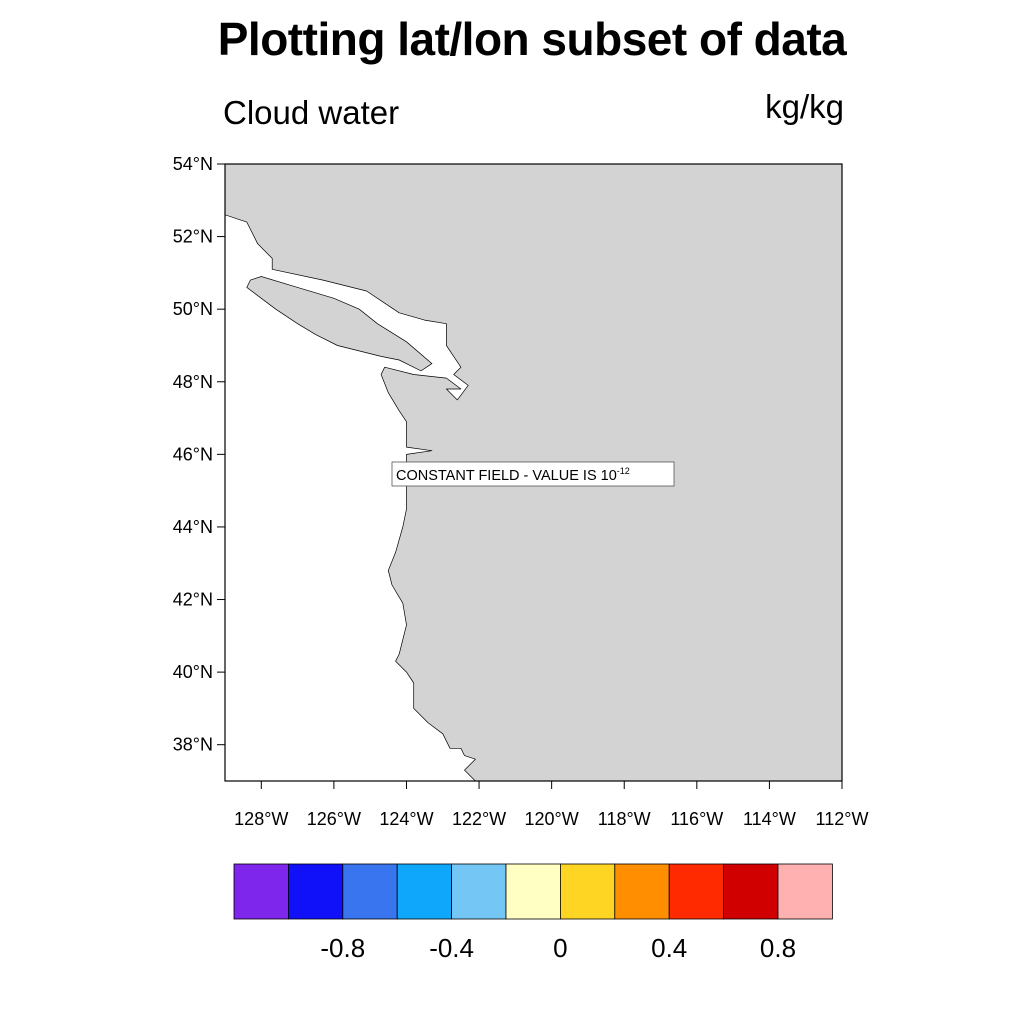 The image size is (1024, 1024). What do you see at coordinates (623, 471) in the screenshot?
I see `annotation-exponent: -12` at bounding box center [623, 471].